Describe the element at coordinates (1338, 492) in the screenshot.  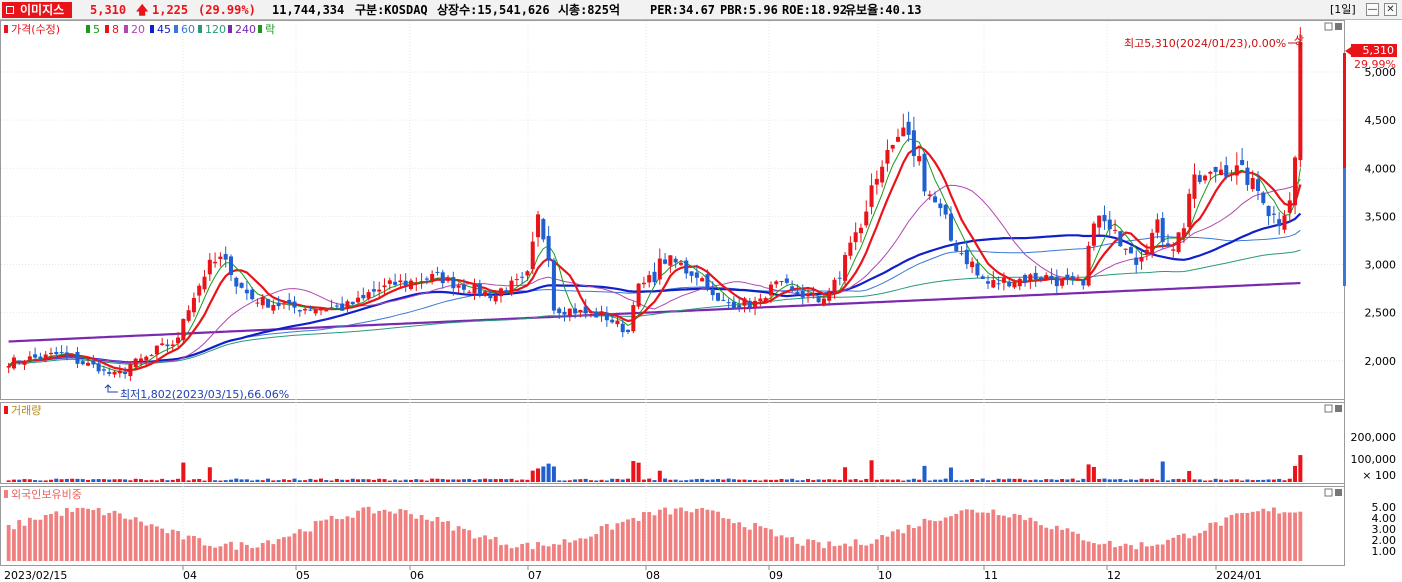
I see `foreign-panel-close-icon` at that location.